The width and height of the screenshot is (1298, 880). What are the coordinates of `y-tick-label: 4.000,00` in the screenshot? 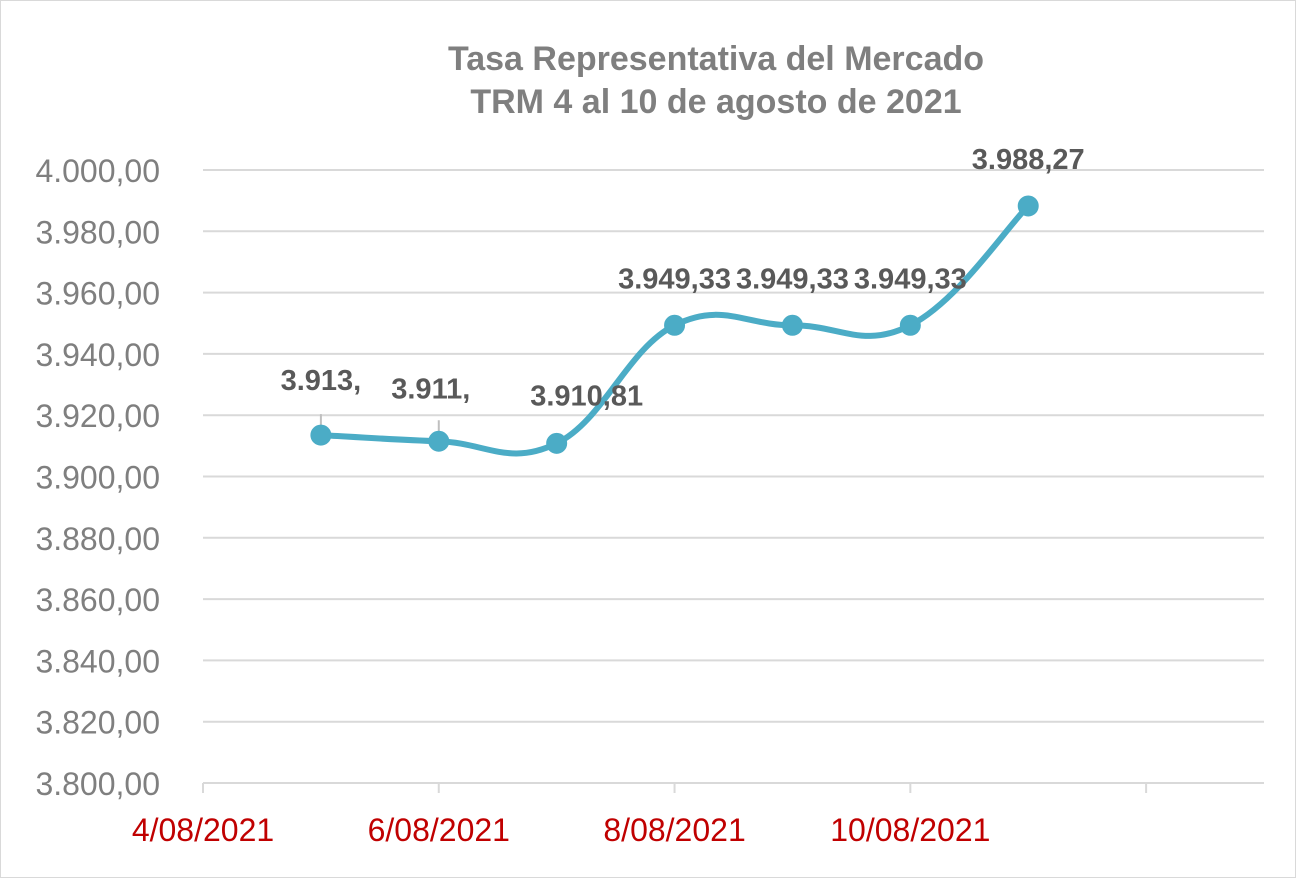 It's located at (97, 171).